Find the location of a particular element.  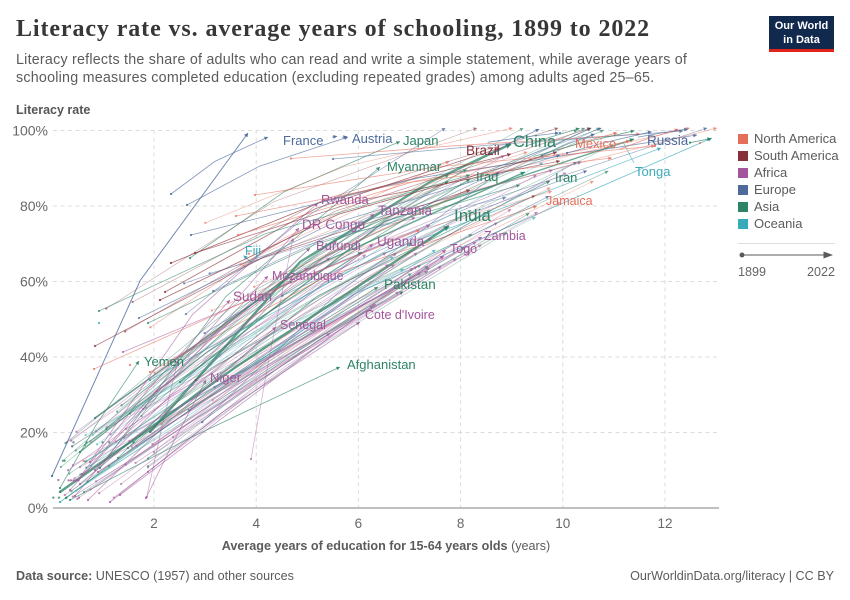

svg-text: 12 is located at coordinates (664, 523).